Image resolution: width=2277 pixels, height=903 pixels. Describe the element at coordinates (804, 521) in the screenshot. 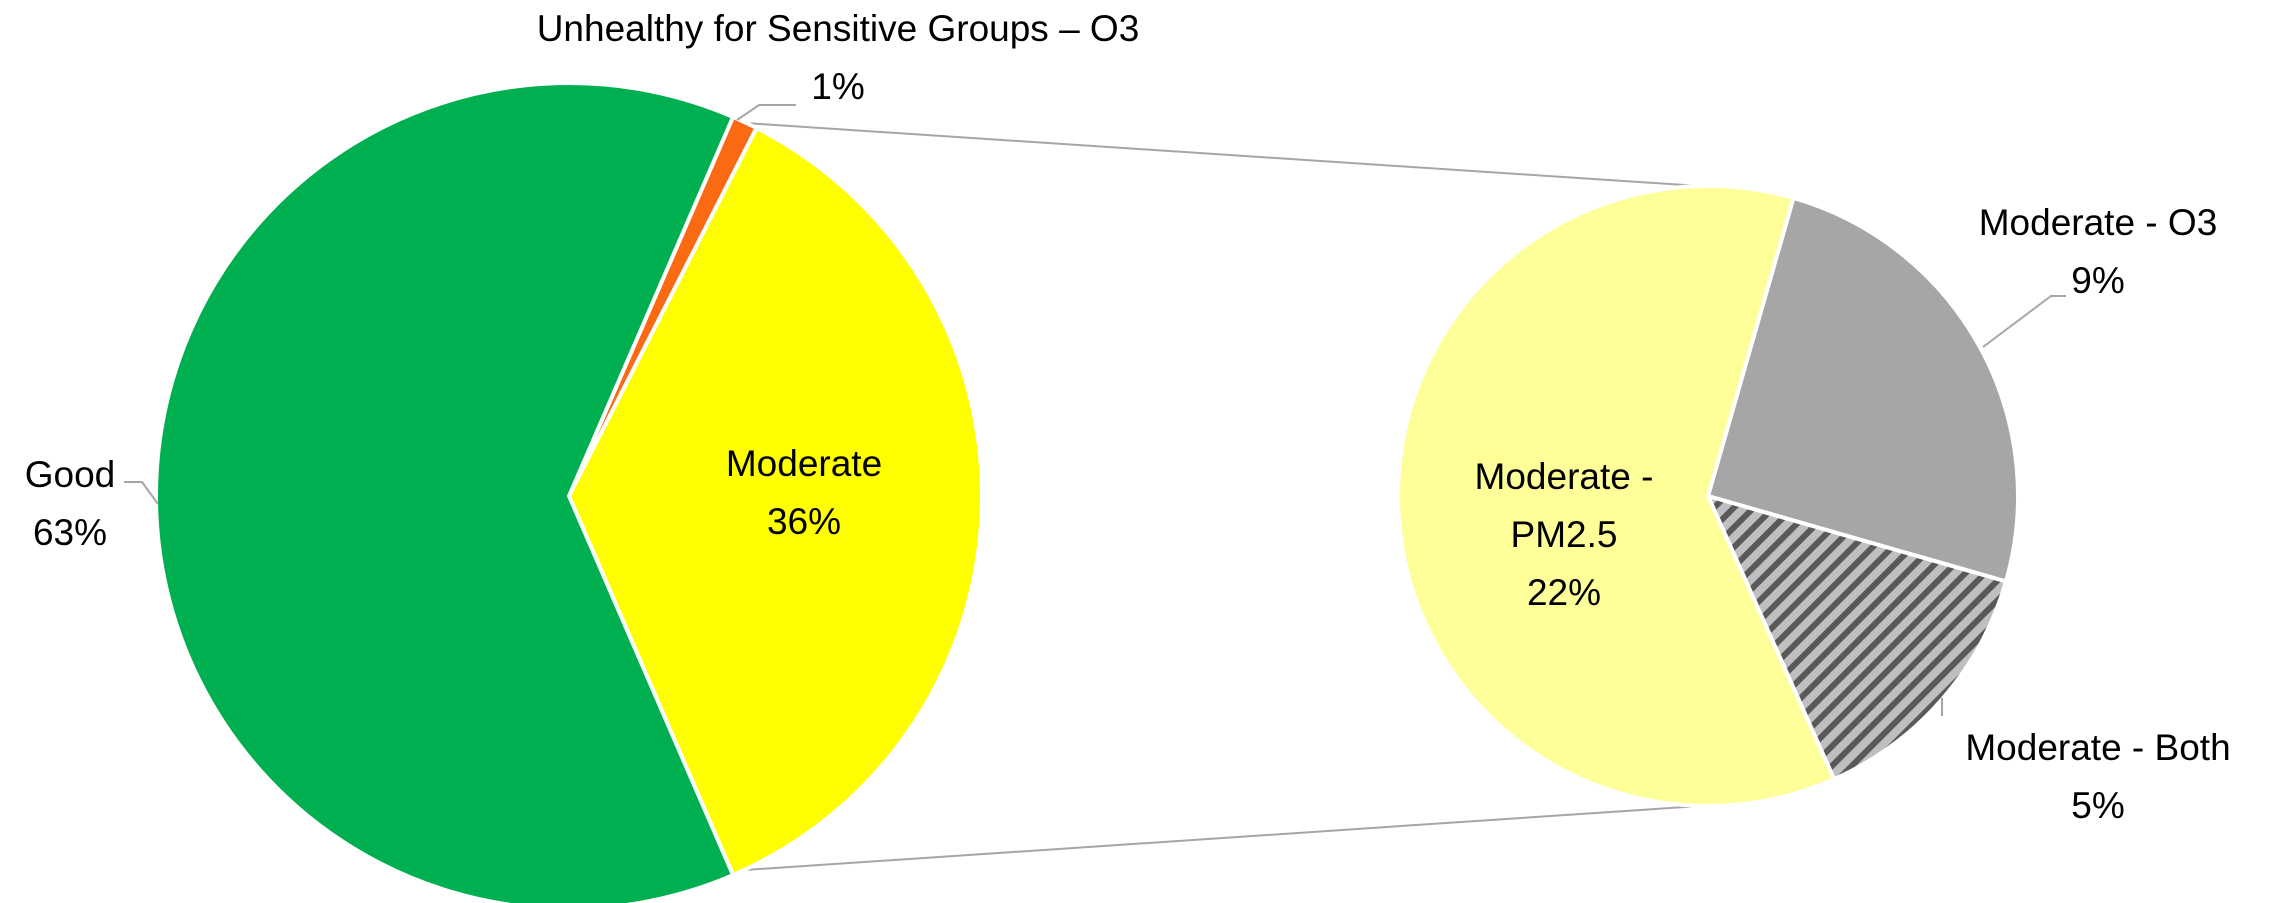

I see `label-value: 36%` at that location.